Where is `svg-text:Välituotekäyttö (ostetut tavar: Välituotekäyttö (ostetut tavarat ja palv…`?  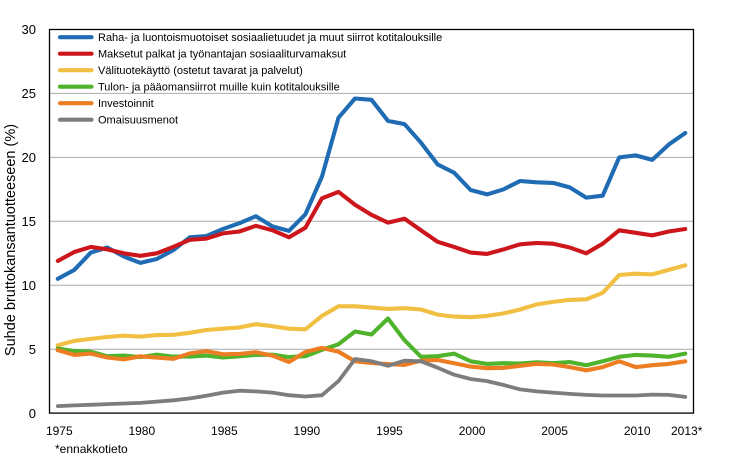
svg-text:Välituotekäyttö (ostetut tavar: Välituotekäyttö (ostetut tavarat ja palv… is located at coordinates (200, 71).